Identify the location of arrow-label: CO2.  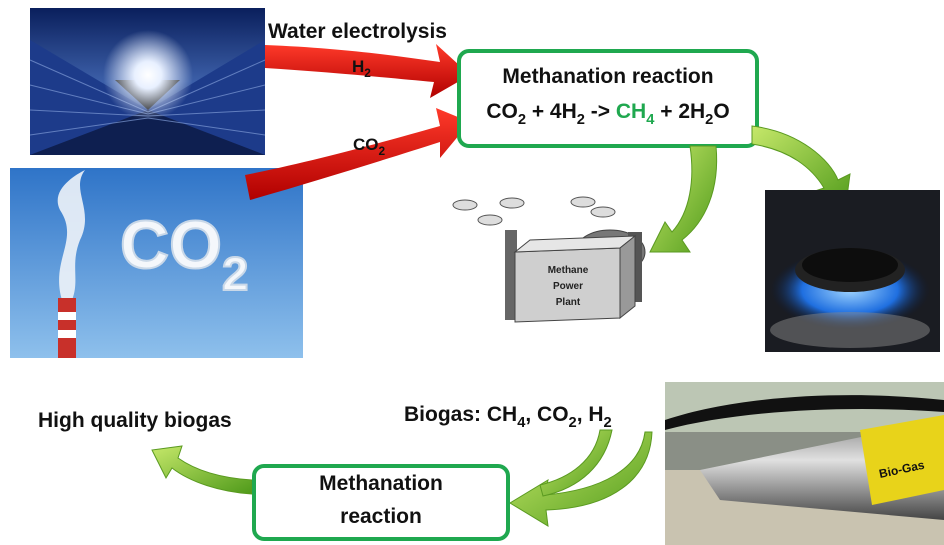
(369, 146).